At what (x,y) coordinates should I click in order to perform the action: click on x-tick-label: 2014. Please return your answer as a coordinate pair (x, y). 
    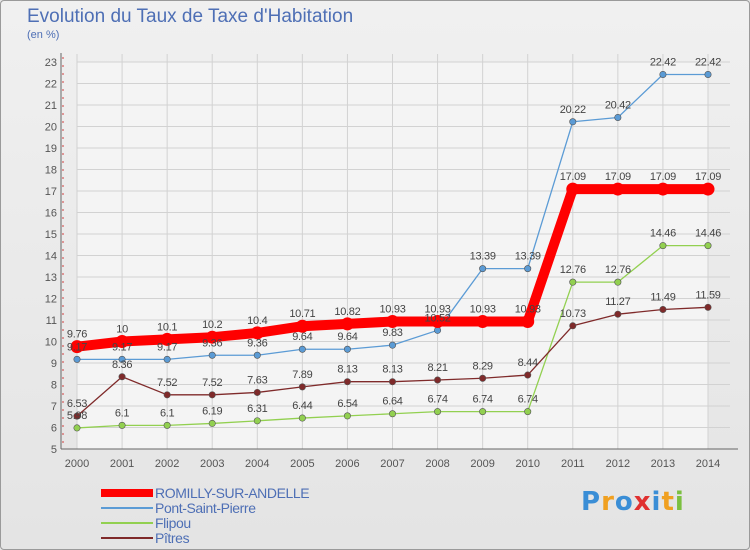
    Looking at the image, I should click on (708, 464).